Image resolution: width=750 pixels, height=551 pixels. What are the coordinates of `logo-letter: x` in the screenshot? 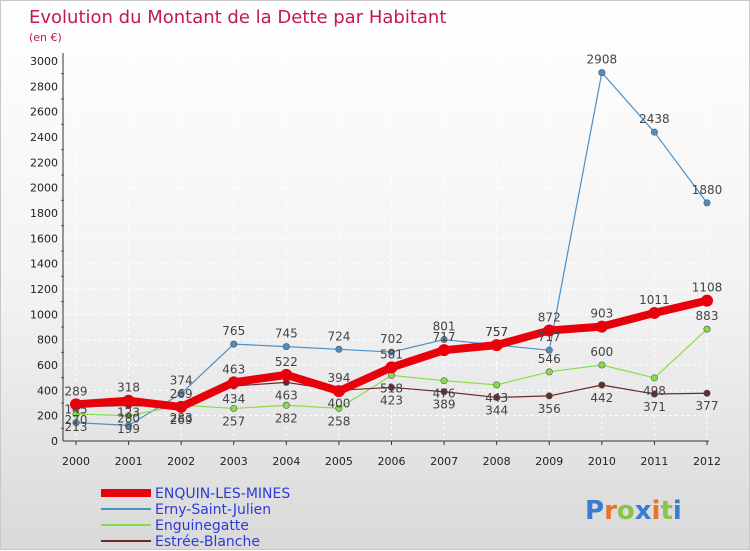 It's located at (643, 511).